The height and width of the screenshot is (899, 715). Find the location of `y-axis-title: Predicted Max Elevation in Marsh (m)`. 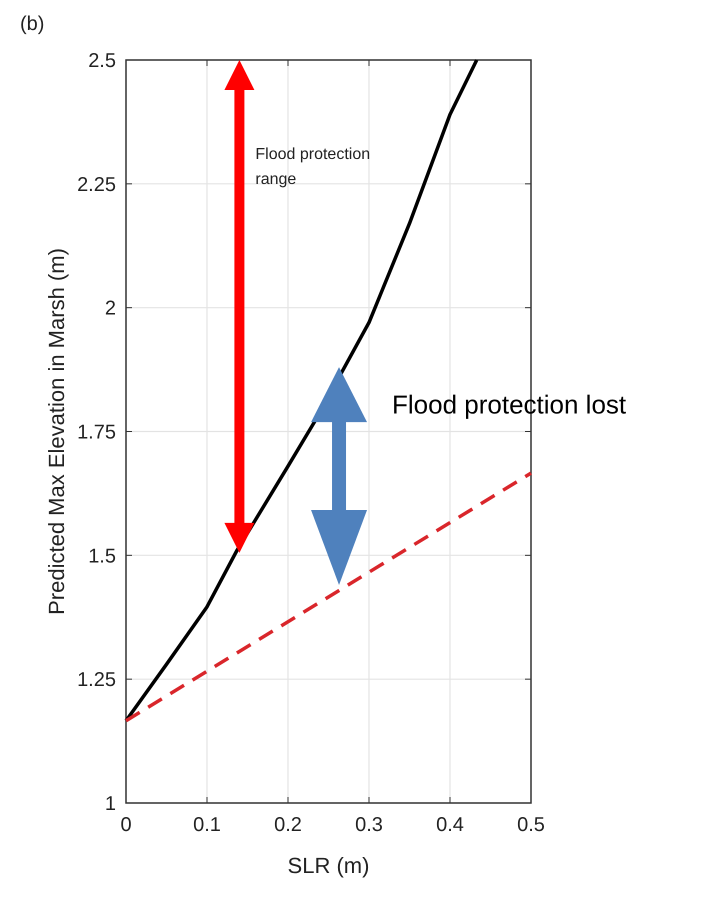

y-axis-title: Predicted Max Elevation in Marsh (m) is located at coordinates (56, 431).